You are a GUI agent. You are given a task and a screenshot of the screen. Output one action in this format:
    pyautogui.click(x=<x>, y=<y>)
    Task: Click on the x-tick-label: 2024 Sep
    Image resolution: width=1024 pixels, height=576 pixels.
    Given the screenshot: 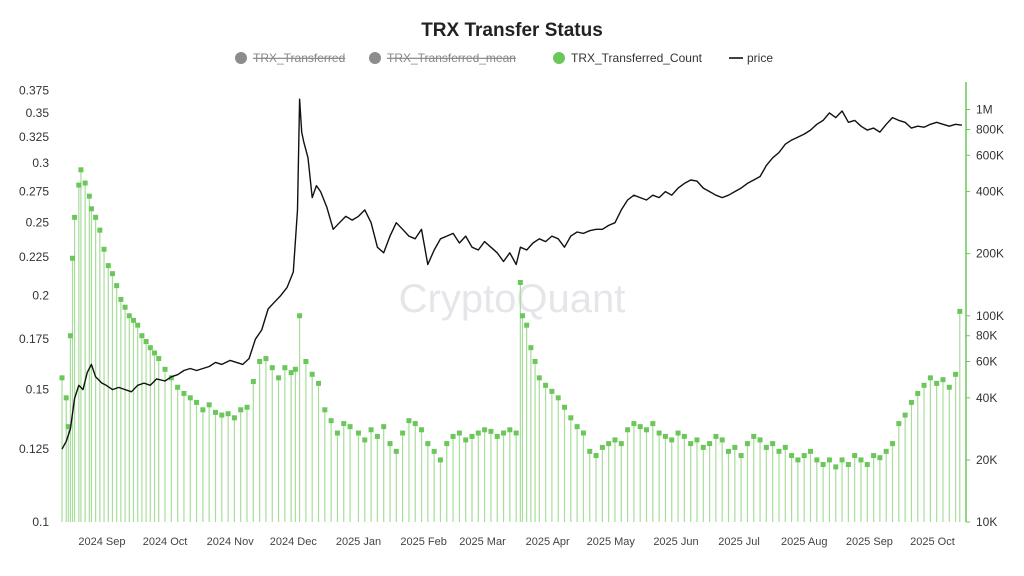 What is the action you would take?
    pyautogui.click(x=101, y=542)
    